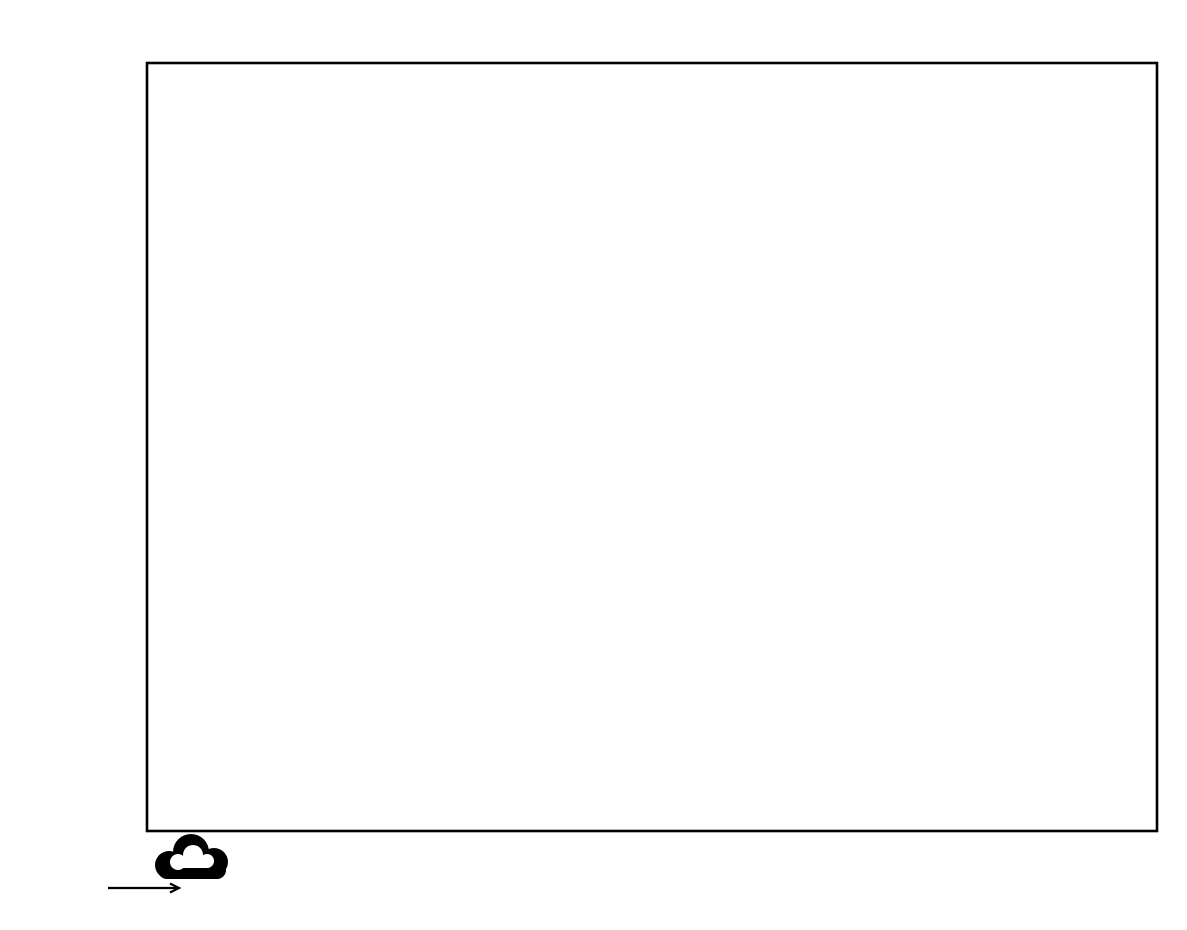 This screenshot has width=1187, height=930. I want to click on seevccc-logo, so click(191, 856).